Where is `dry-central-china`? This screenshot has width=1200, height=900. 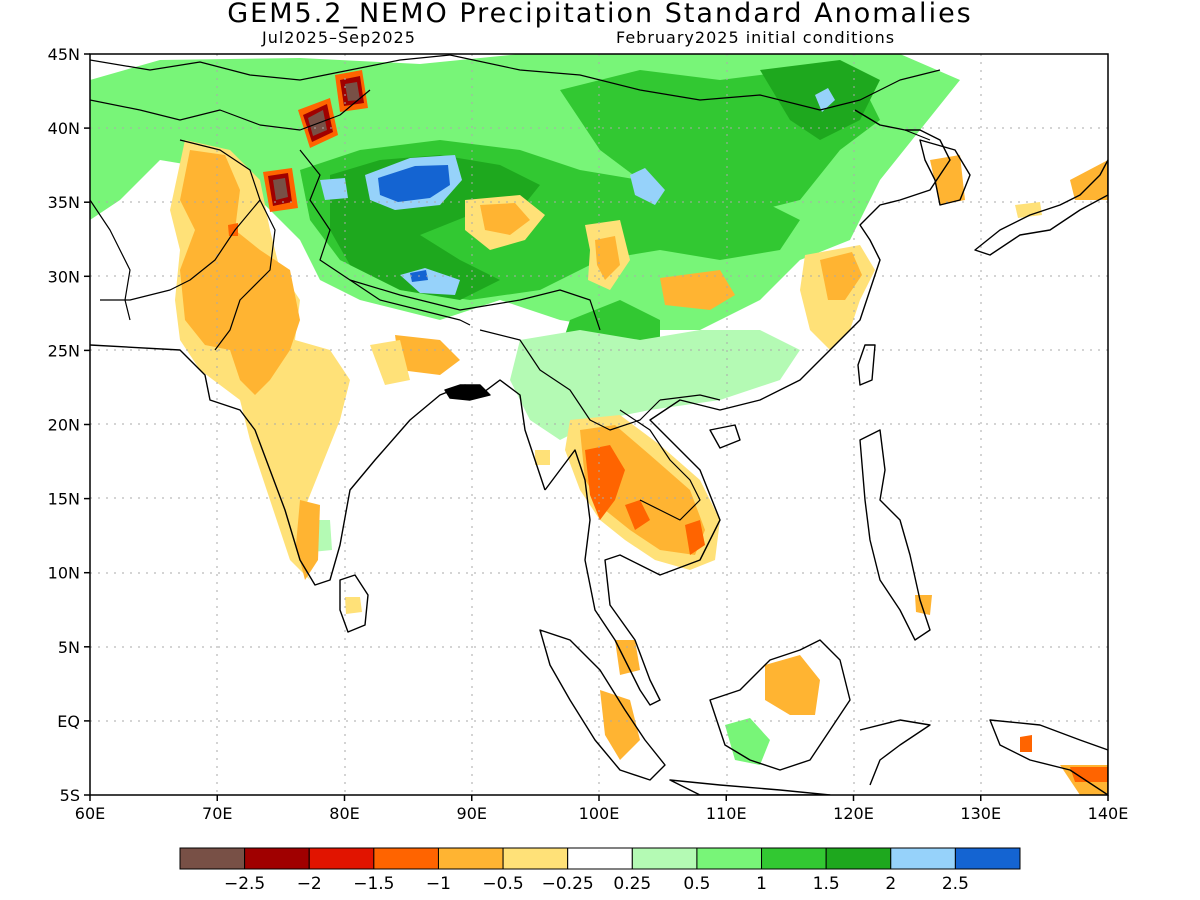 dry-central-china is located at coordinates (697, 290).